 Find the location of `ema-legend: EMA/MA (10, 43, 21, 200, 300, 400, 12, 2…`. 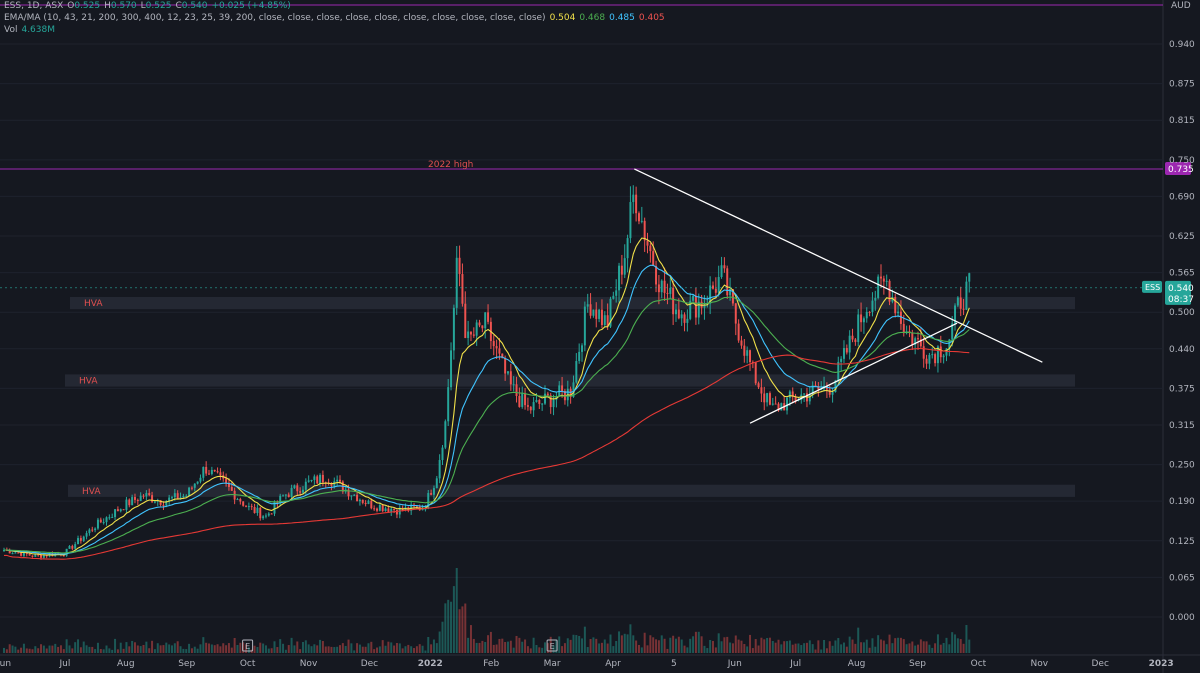

ema-legend: EMA/MA (10, 43, 21, 200, 300, 400, 12, 2… is located at coordinates (336, 18).